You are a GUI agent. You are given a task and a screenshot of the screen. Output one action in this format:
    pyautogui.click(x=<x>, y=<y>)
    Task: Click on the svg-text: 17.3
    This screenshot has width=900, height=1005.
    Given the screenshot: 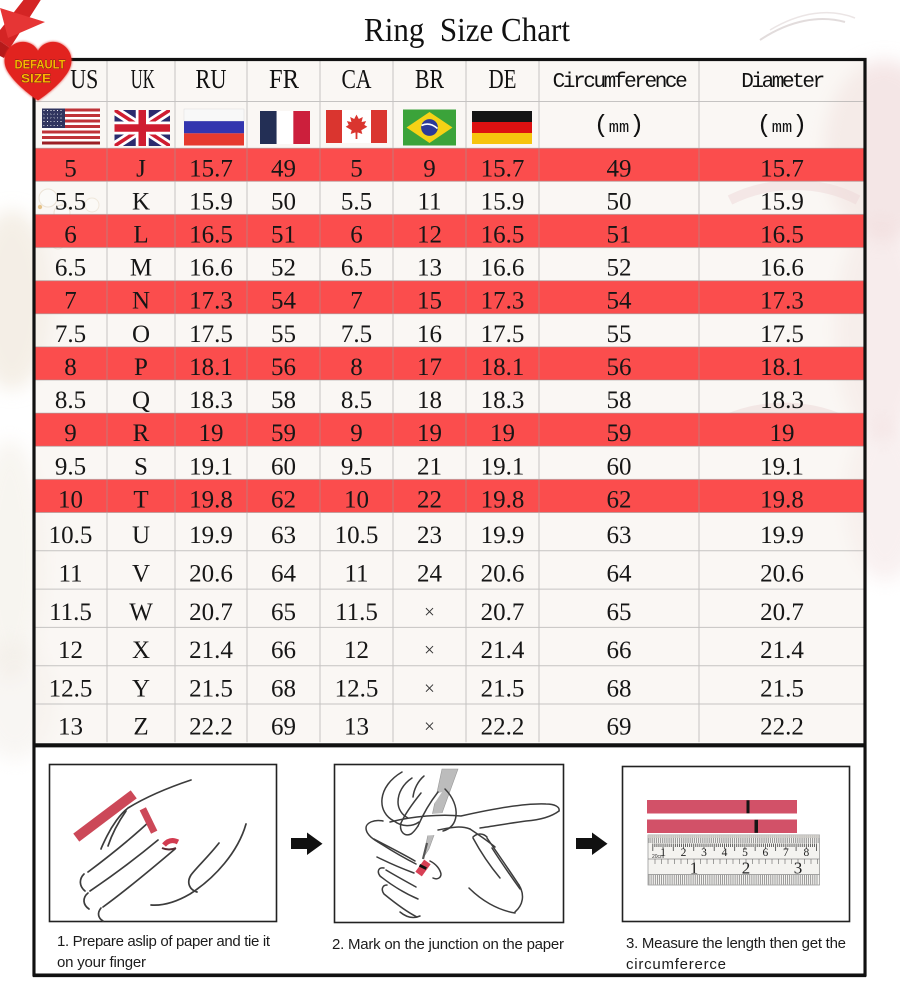 What is the action you would take?
    pyautogui.click(x=211, y=301)
    